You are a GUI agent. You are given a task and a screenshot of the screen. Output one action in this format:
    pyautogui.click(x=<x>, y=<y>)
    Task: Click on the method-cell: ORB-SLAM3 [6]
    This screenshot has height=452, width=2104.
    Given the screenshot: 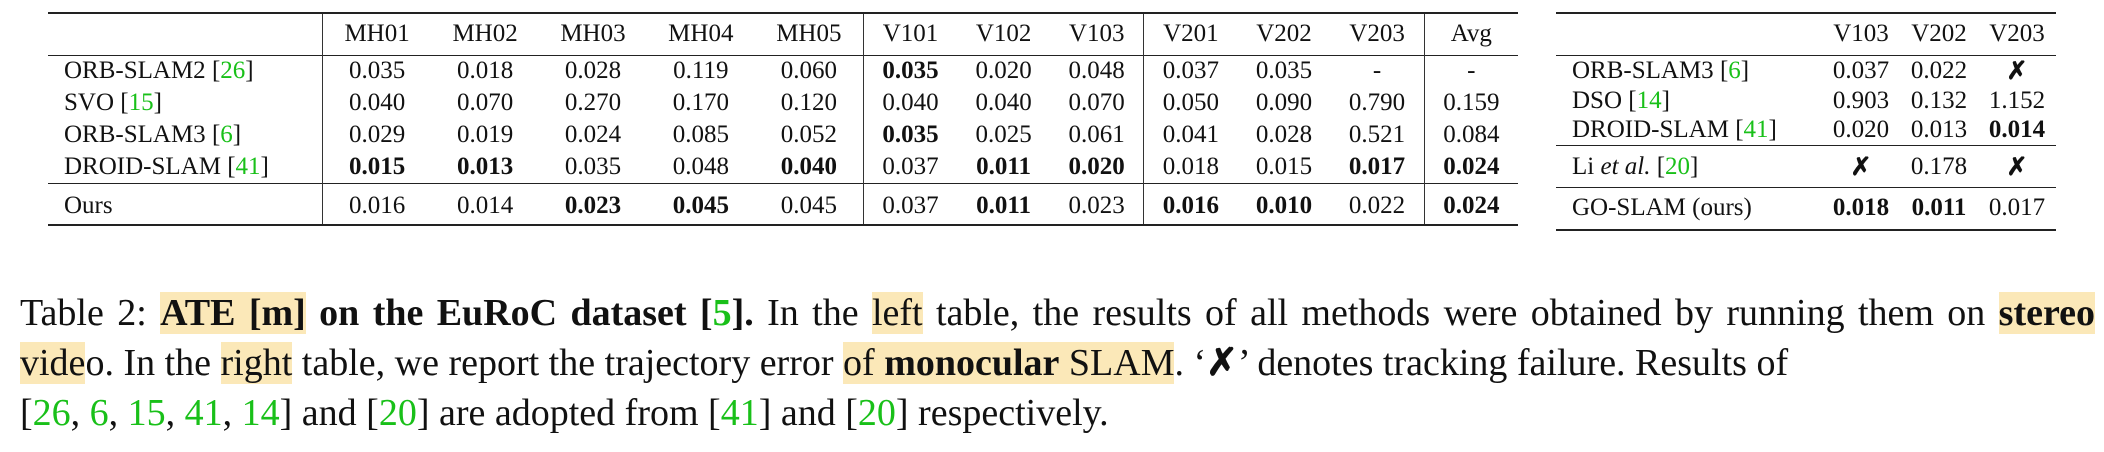 What is the action you would take?
    pyautogui.click(x=1689, y=70)
    